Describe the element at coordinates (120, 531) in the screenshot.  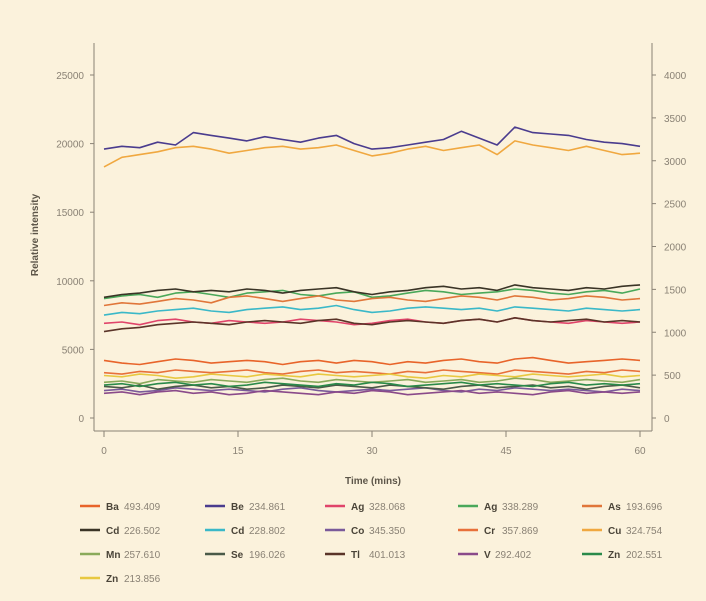
I see `legend-item: Cd 226.502` at that location.